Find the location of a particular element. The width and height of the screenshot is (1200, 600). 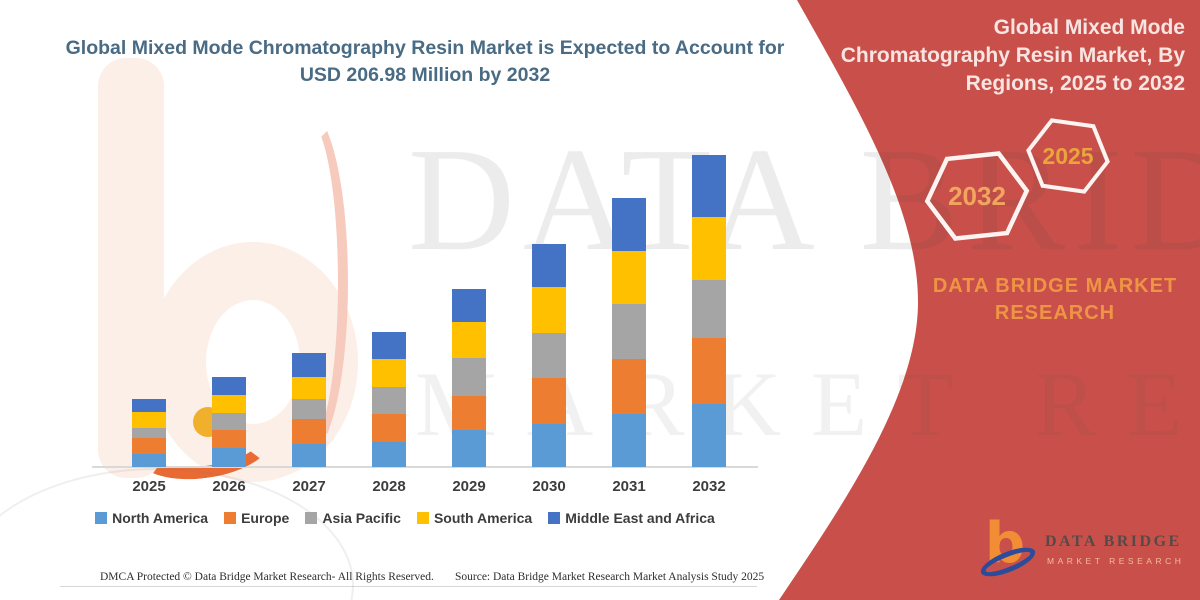

bar-2029 is located at coordinates (469, 378).